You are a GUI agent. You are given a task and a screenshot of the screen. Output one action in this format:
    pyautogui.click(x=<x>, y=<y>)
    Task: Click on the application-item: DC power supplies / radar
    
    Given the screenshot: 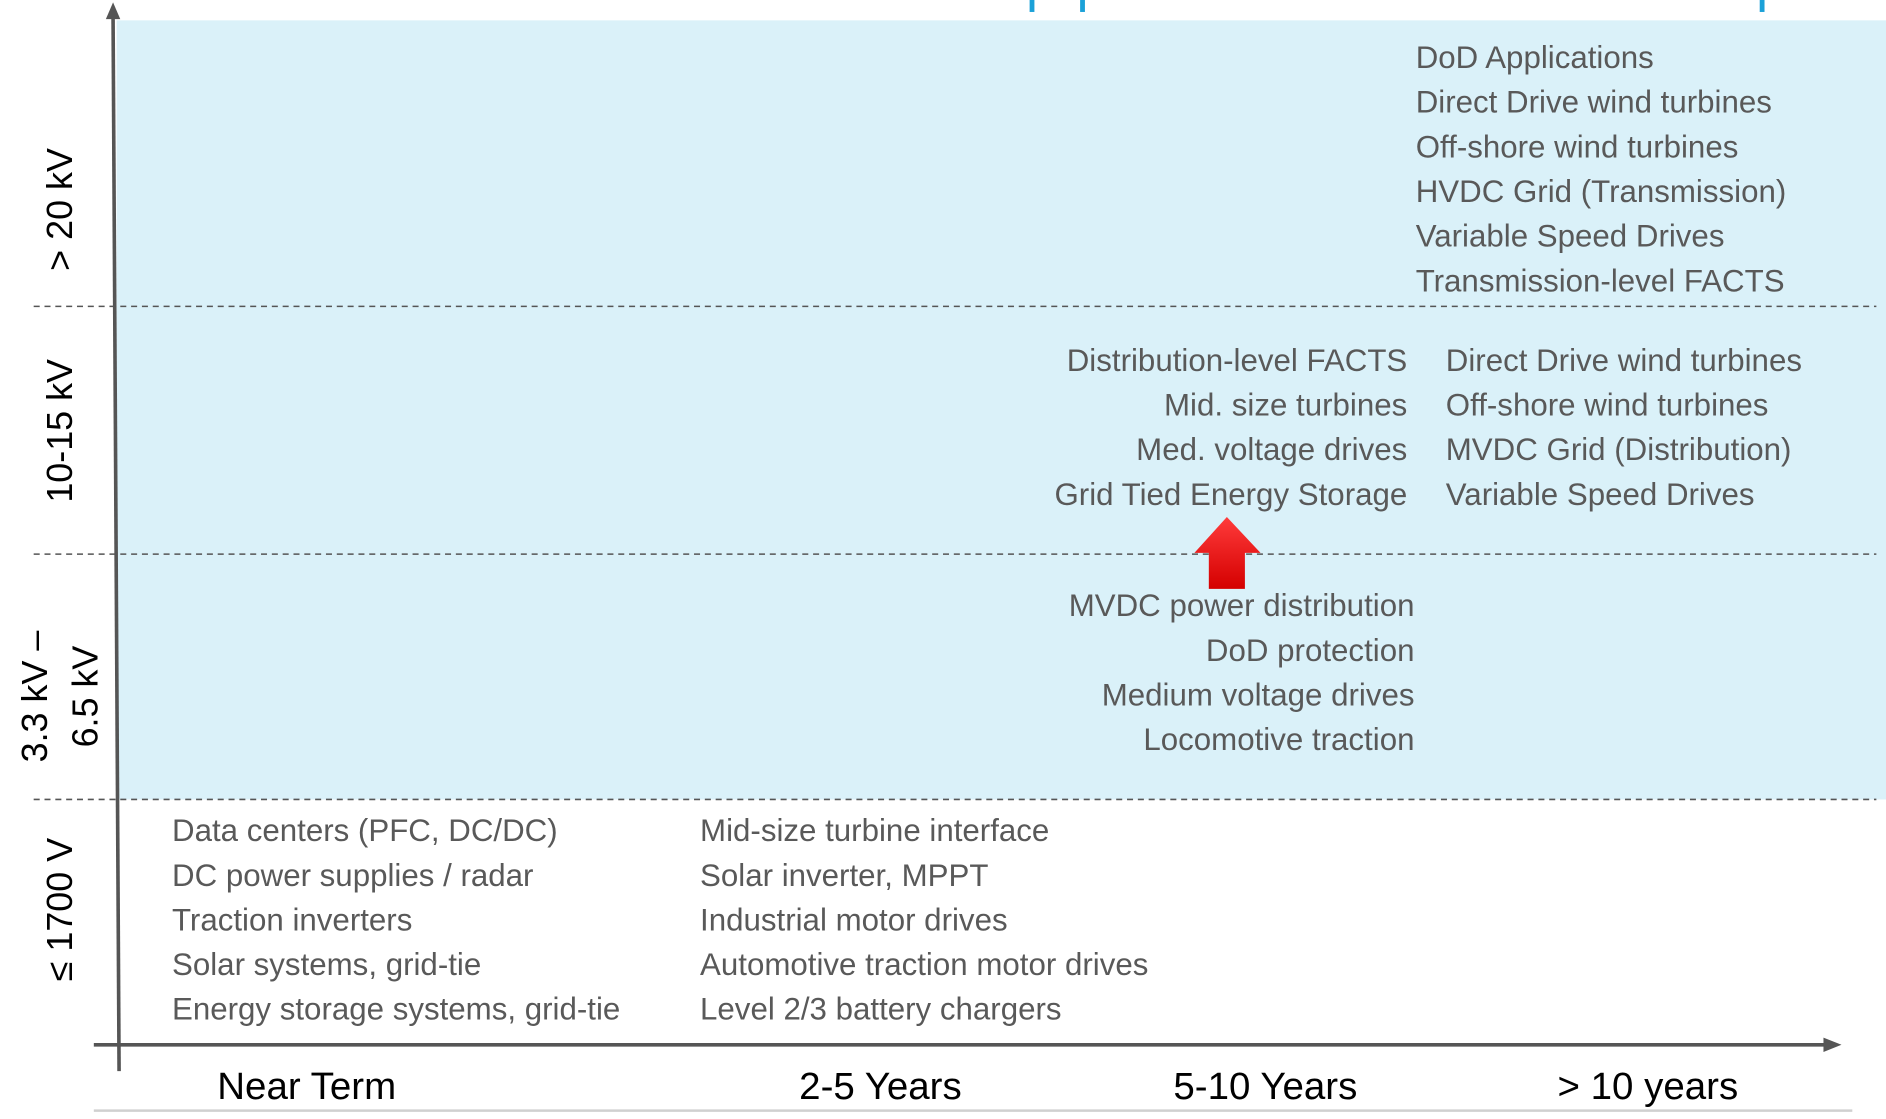 What is the action you would take?
    pyautogui.click(x=352, y=875)
    